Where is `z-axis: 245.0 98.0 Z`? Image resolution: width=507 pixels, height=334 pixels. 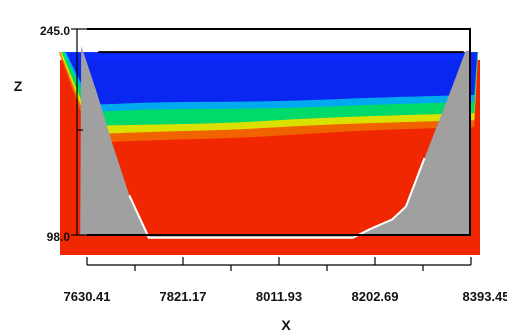
z-axis: 245.0 98.0 Z is located at coordinates (50, 134).